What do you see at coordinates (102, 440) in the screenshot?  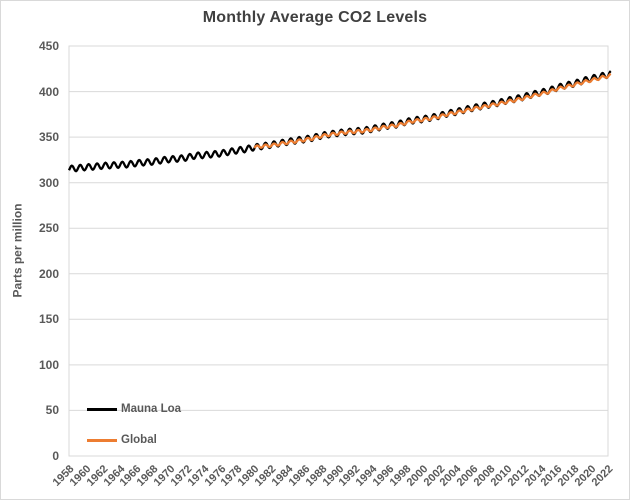 I see `global-line-swatch` at bounding box center [102, 440].